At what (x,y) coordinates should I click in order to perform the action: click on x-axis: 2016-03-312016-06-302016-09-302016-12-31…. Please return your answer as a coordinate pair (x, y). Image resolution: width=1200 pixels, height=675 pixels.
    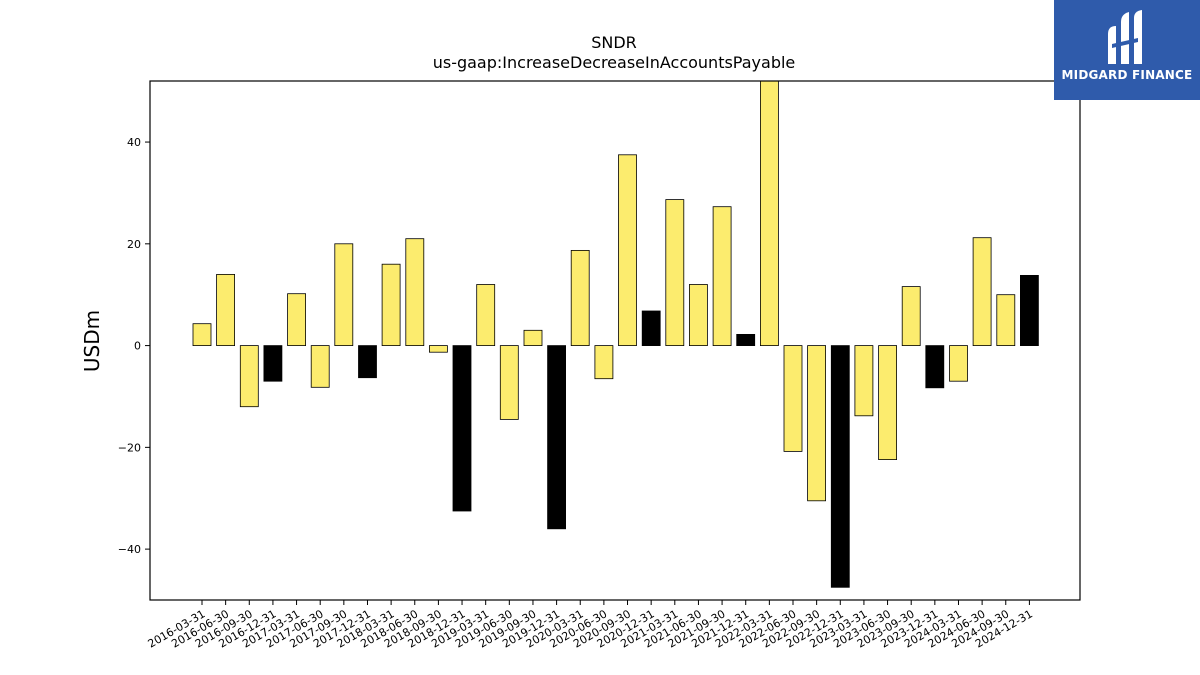
    Looking at the image, I should click on (590, 625).